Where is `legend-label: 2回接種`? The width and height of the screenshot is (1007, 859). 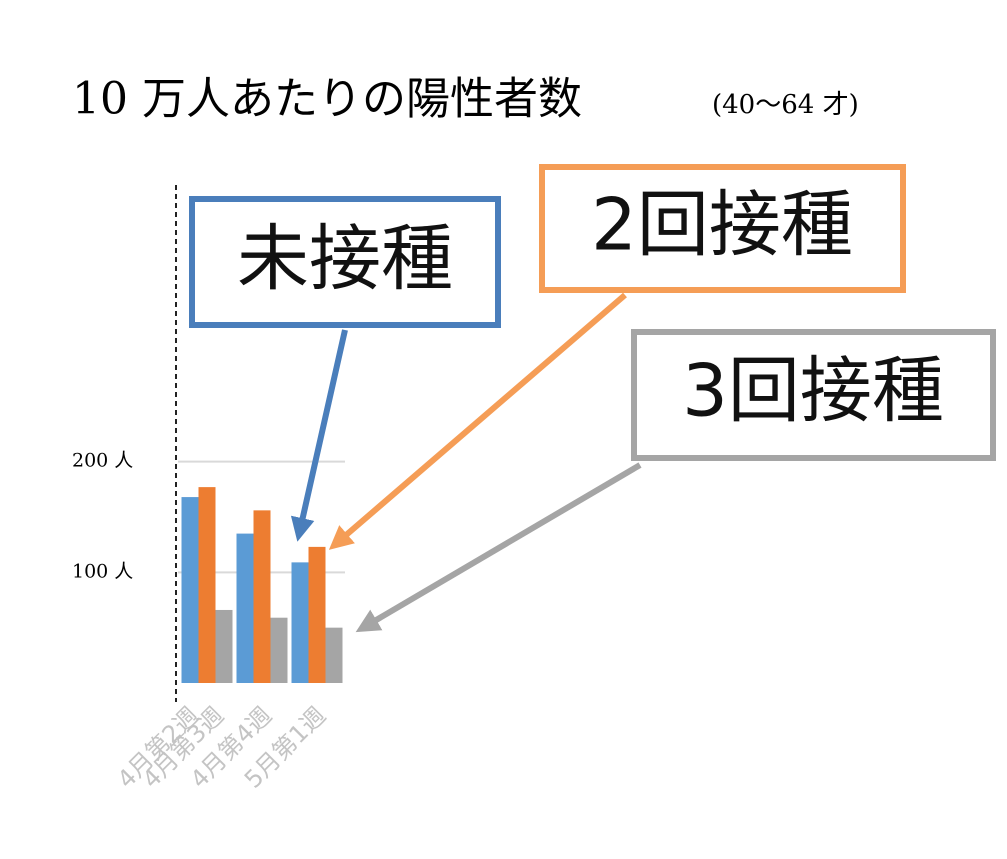
legend-label: 2回接種 is located at coordinates (722, 225).